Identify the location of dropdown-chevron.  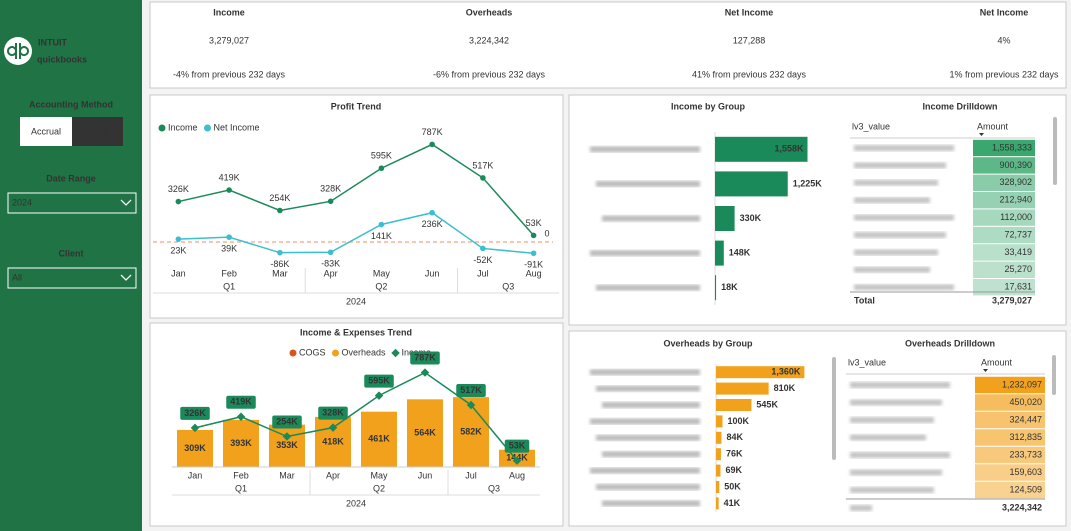
(126, 202).